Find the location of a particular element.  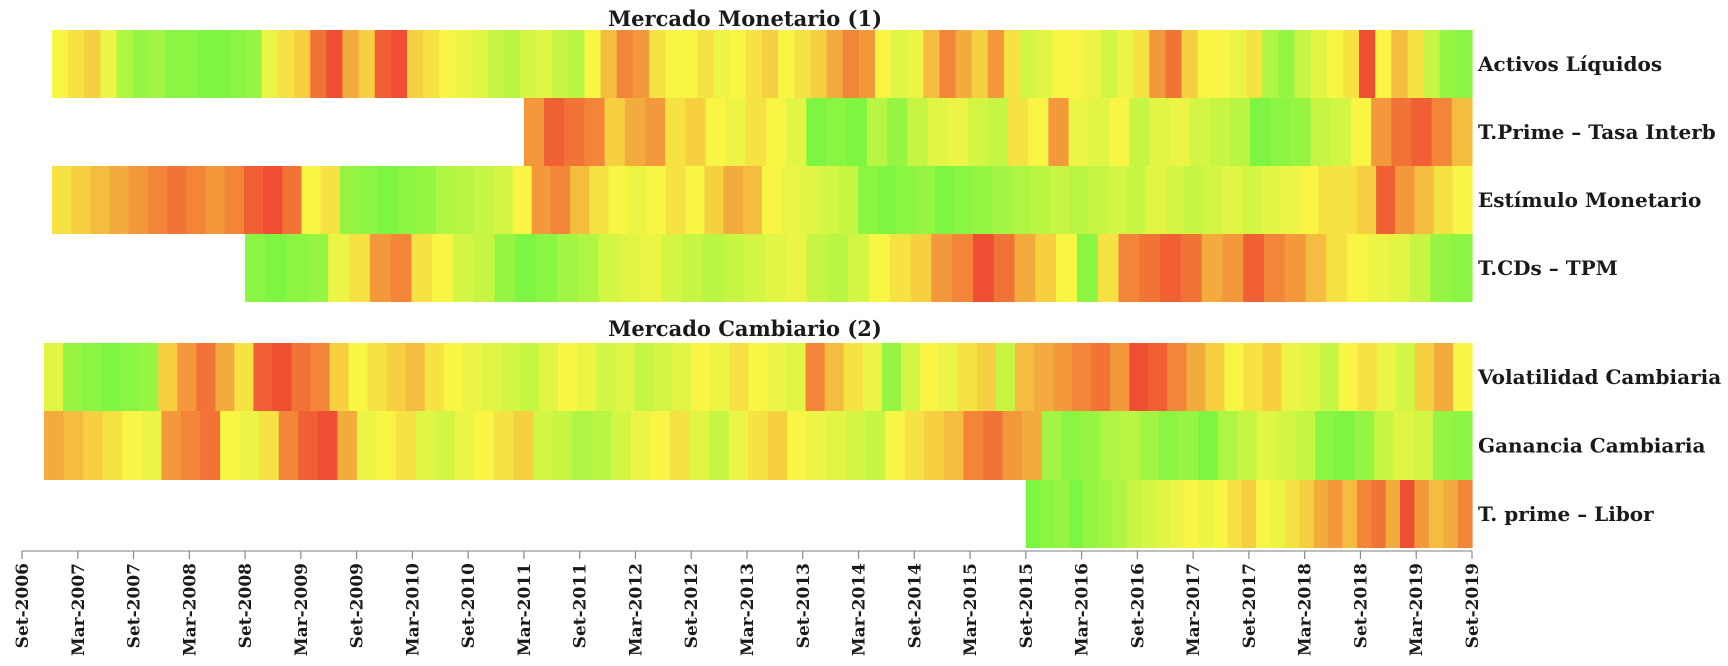

x-tick-label: Mar-2017 is located at coordinates (1194, 609).